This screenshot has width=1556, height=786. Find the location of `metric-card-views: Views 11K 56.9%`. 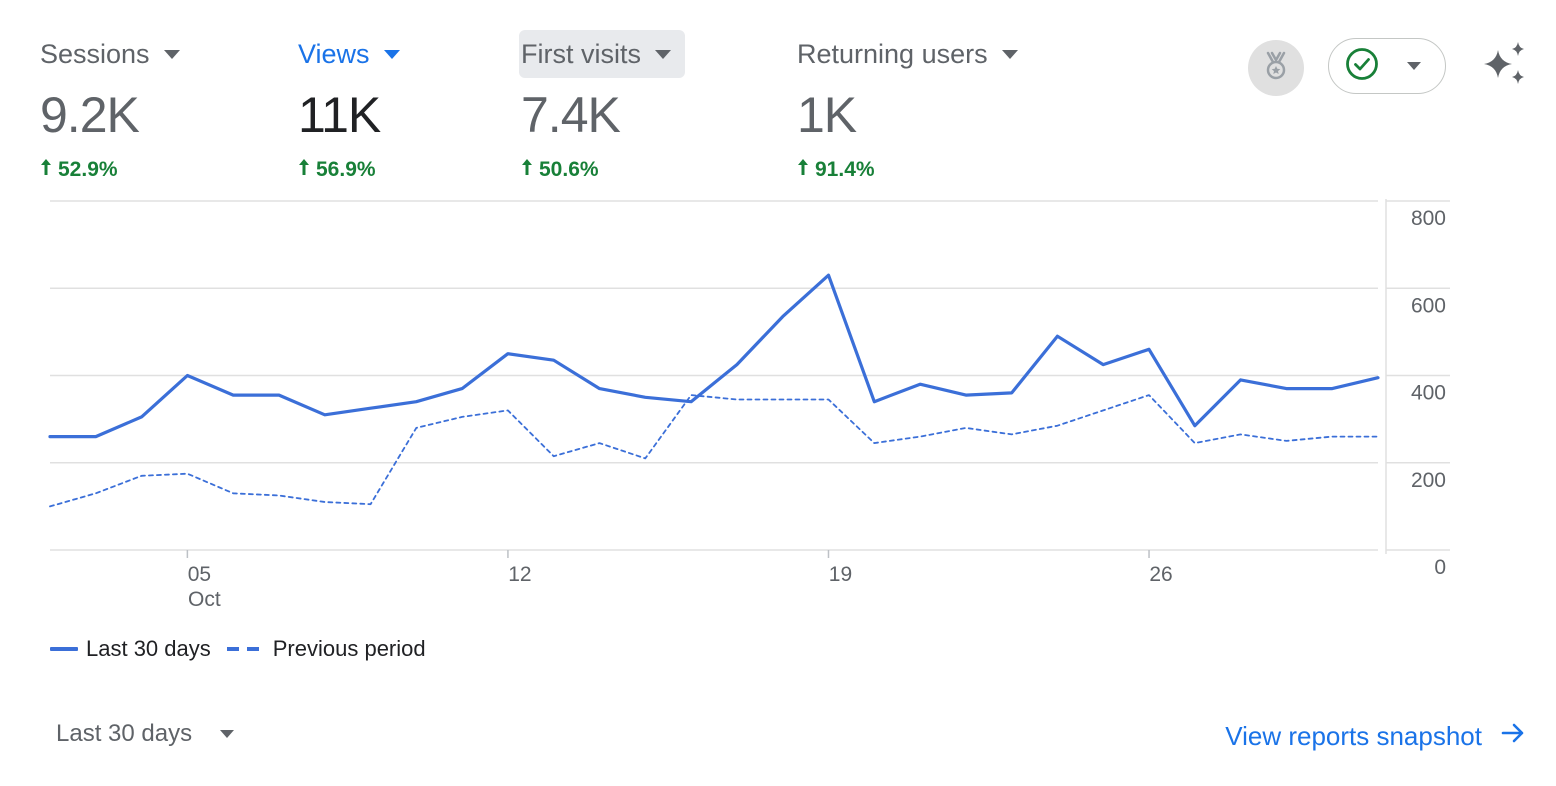

metric-card-views: Views 11K 56.9% is located at coordinates (356, 106).